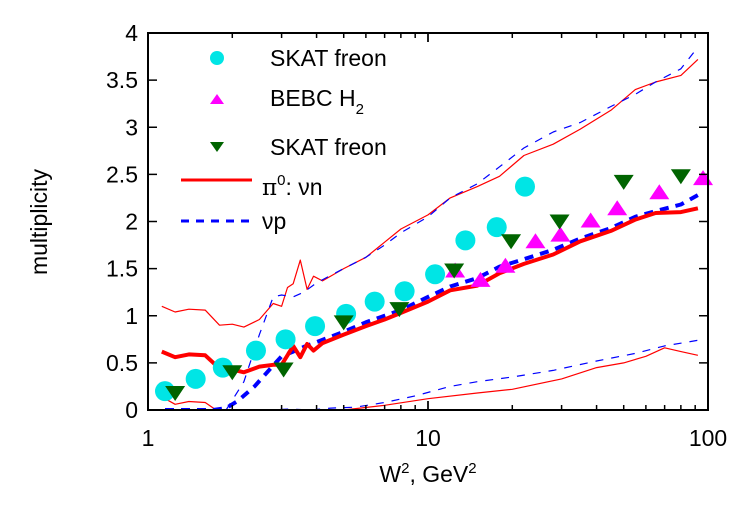  What do you see at coordinates (708, 438) in the screenshot?
I see `x-tick-label: 100` at bounding box center [708, 438].